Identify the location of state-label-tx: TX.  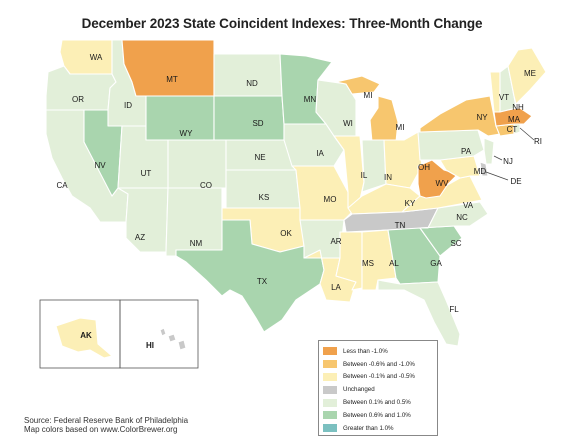
(262, 281).